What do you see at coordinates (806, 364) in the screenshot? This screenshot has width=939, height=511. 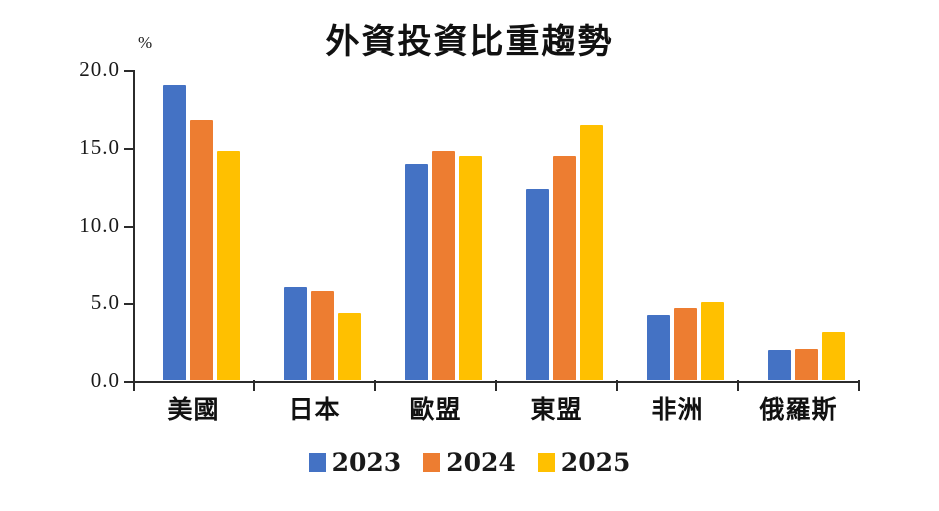 I see `bar-2024-俄羅斯` at bounding box center [806, 364].